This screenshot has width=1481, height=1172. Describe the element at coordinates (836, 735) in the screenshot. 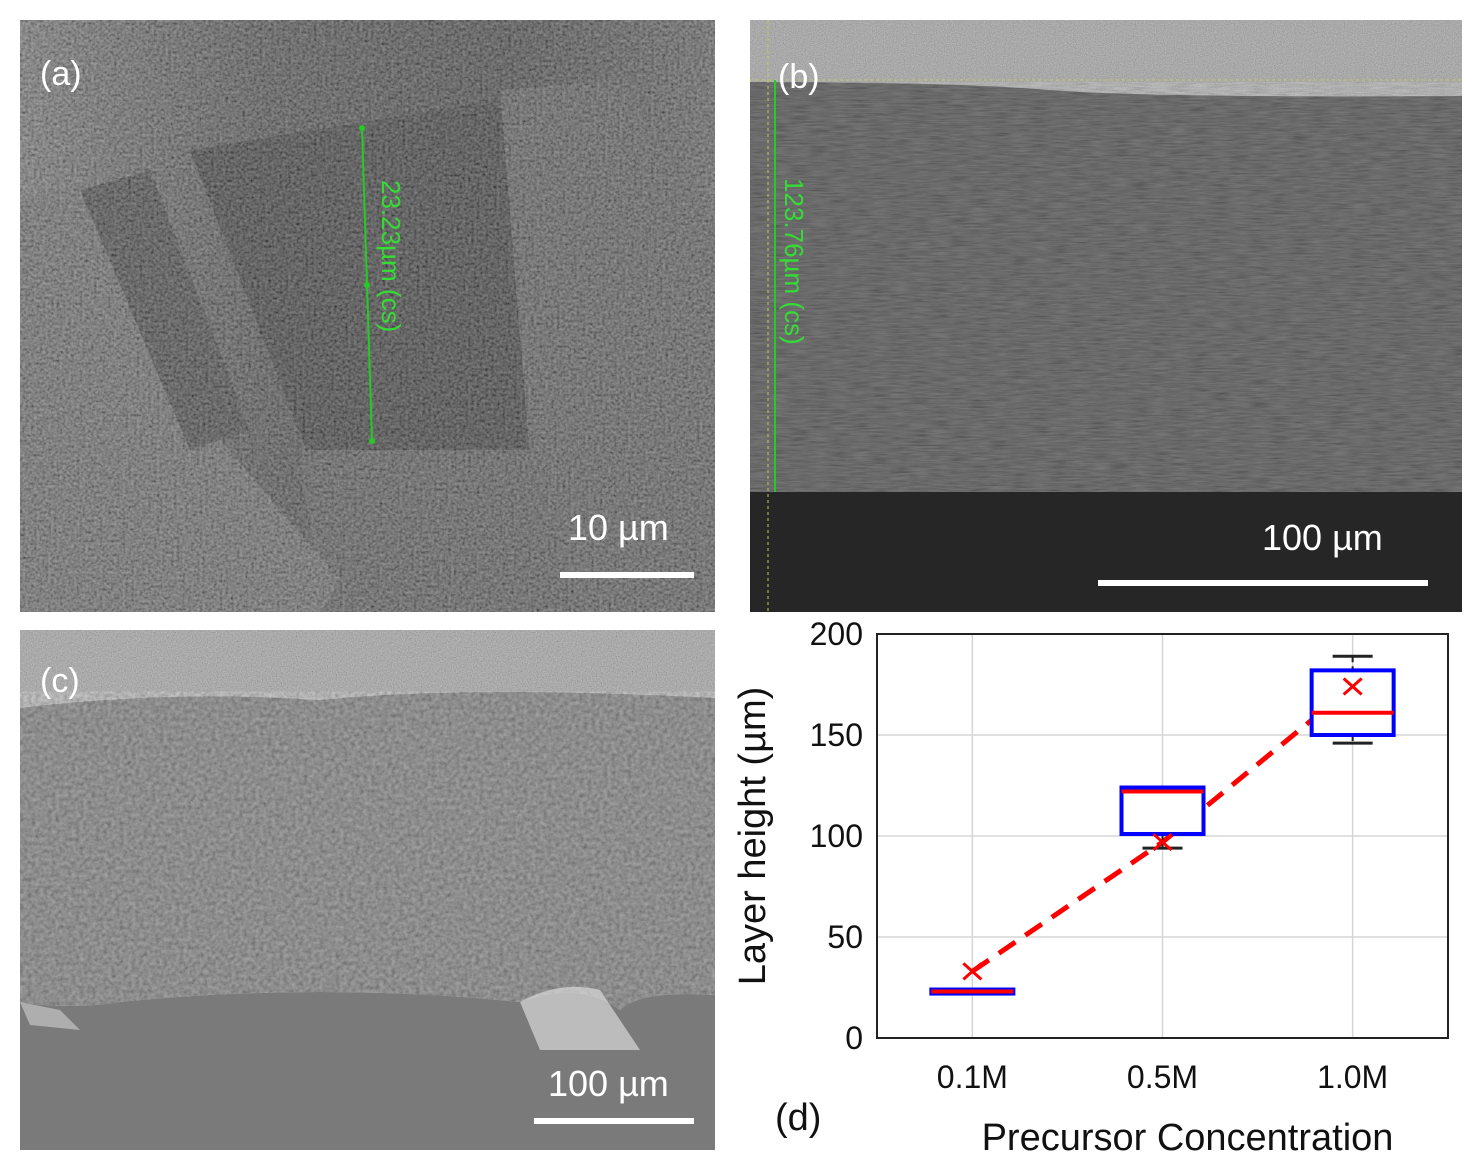

I see `y-tick-label-3: 150` at that location.